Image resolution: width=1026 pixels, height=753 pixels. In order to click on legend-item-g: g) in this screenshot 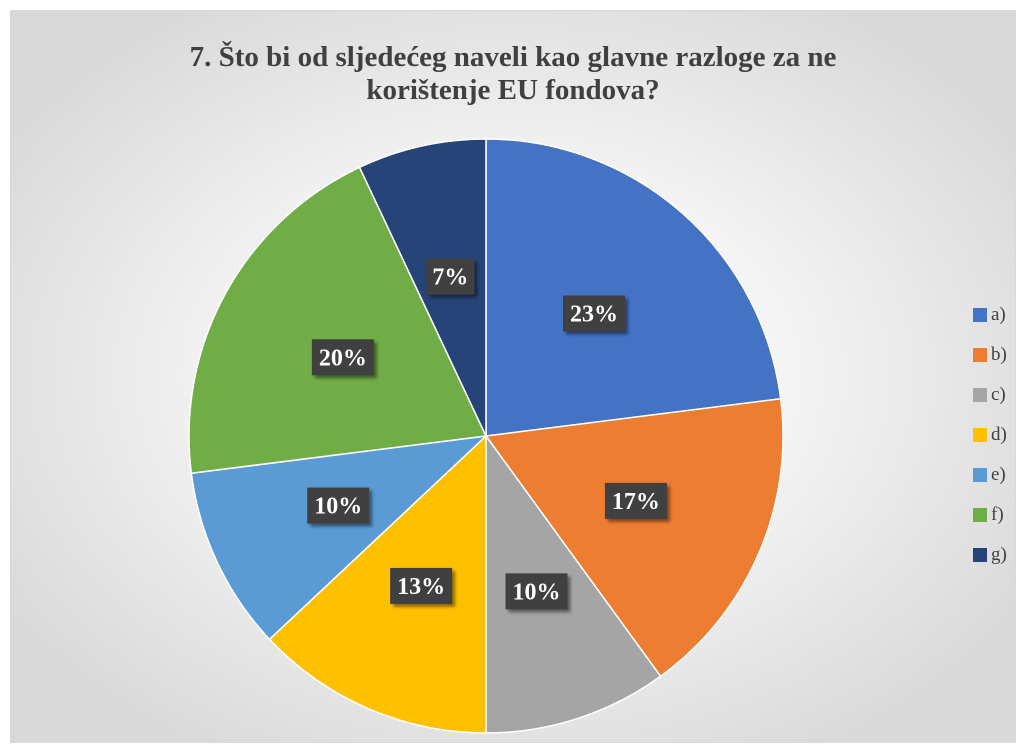, I will do `click(990, 555)`.